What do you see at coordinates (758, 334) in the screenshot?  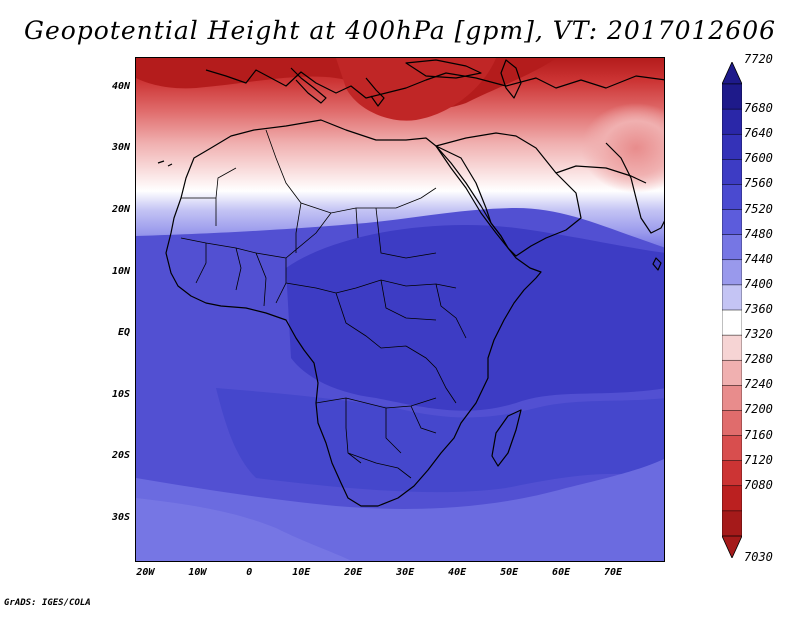 I see `colorbar-level-label: 7320` at bounding box center [758, 334].